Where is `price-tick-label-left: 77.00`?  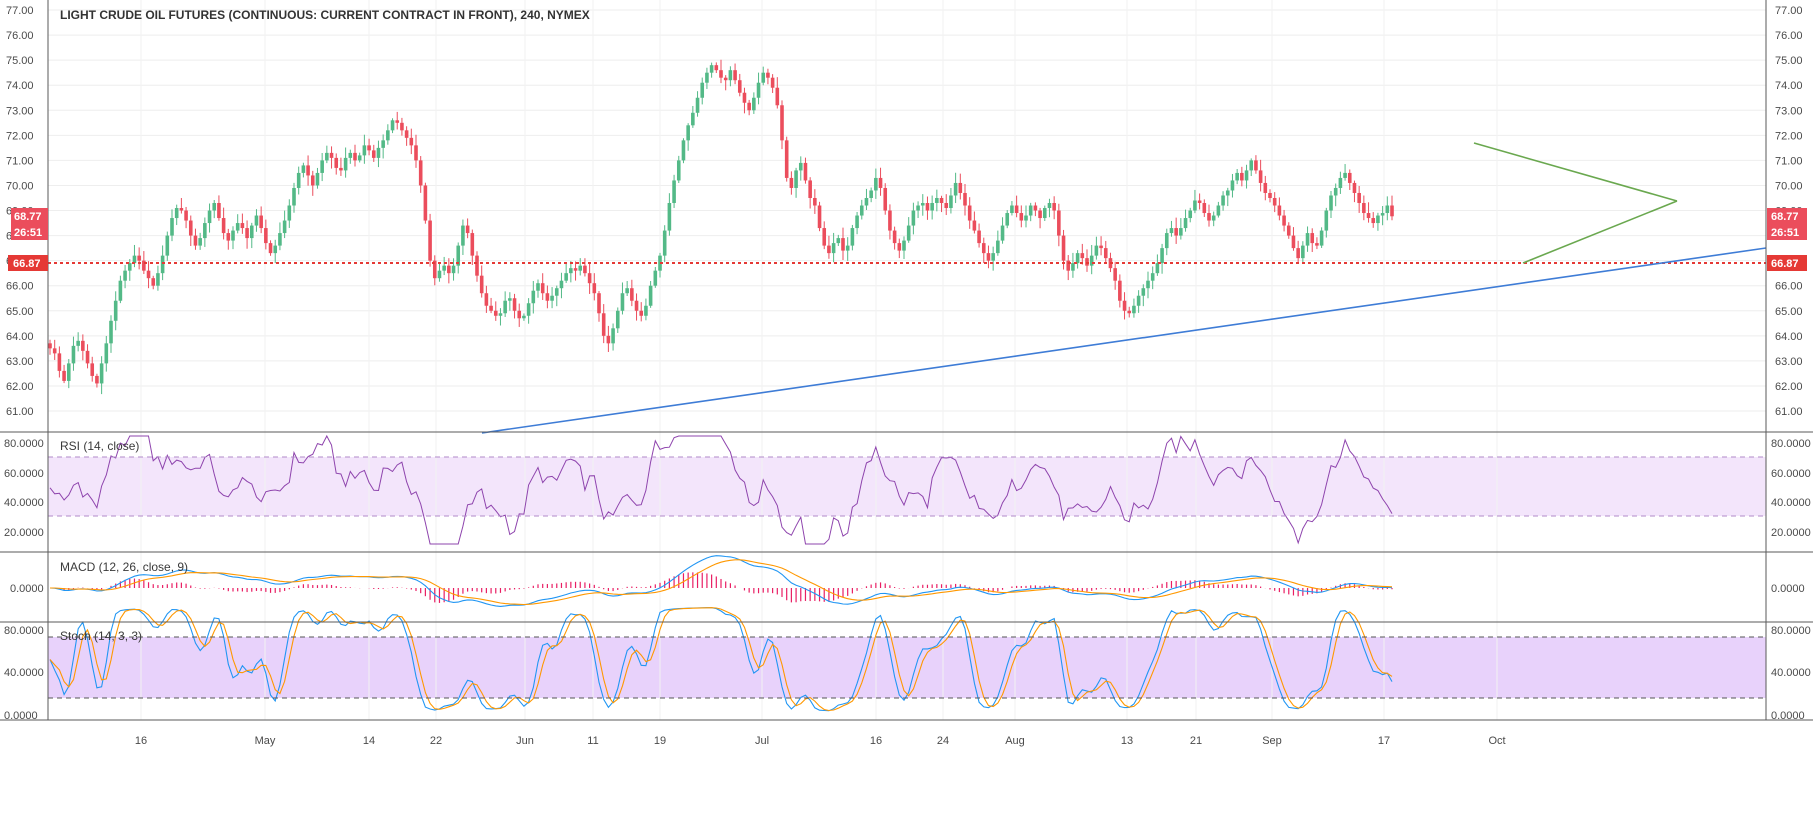
price-tick-label-left: 77.00 is located at coordinates (20, 11).